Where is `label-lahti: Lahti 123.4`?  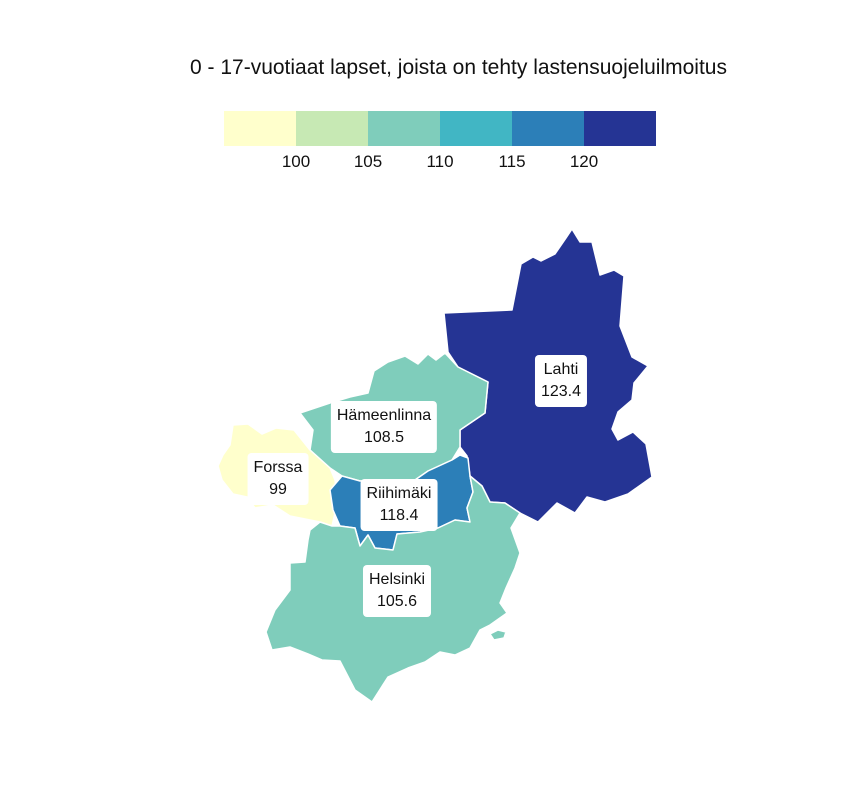
label-lahti: Lahti 123.4 is located at coordinates (561, 381).